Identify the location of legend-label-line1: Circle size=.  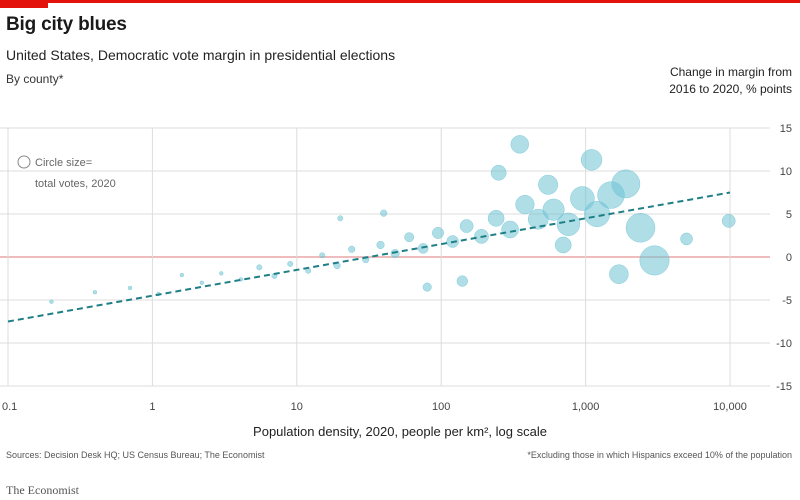
(63, 163).